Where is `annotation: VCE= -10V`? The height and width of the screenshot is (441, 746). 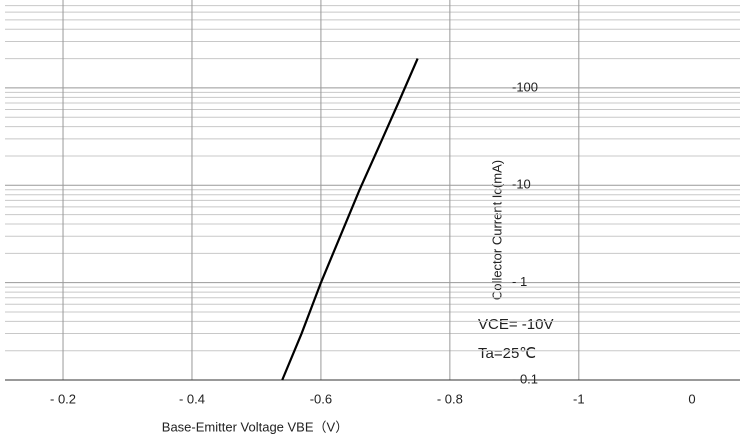 annotation: VCE= -10V is located at coordinates (515, 324).